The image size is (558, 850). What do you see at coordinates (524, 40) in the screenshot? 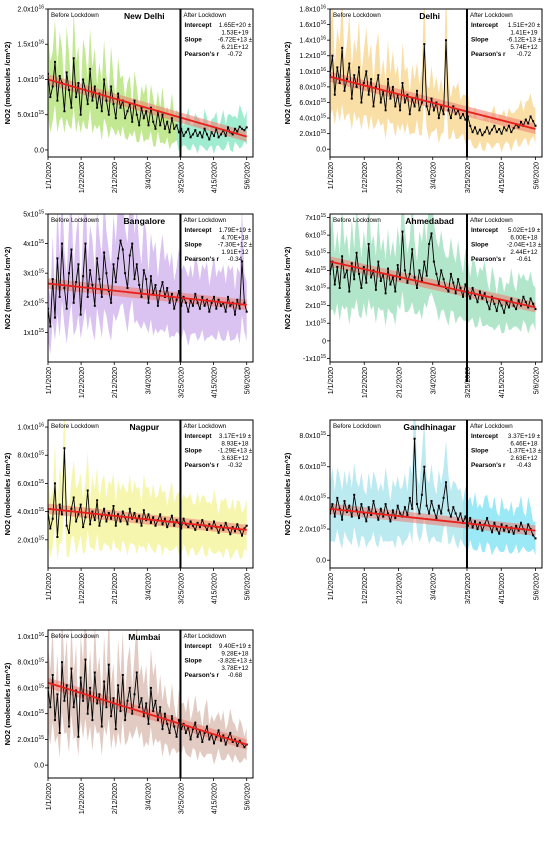
I see `stats-value: -6.12E+13 ±` at bounding box center [524, 40].